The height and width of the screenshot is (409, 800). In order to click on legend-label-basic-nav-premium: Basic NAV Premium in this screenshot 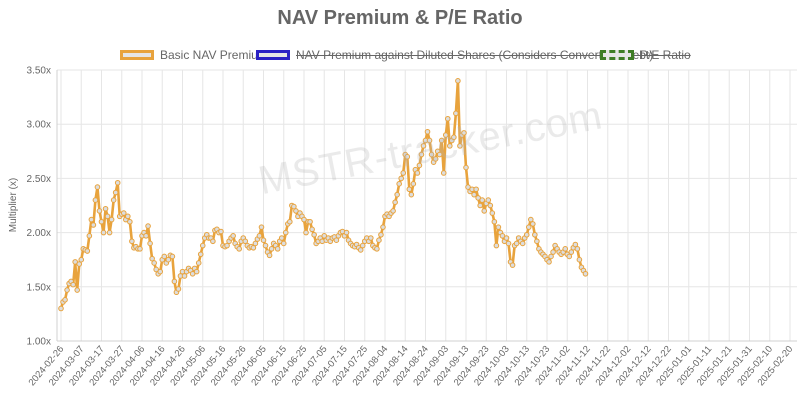, I will do `click(214, 55)`.